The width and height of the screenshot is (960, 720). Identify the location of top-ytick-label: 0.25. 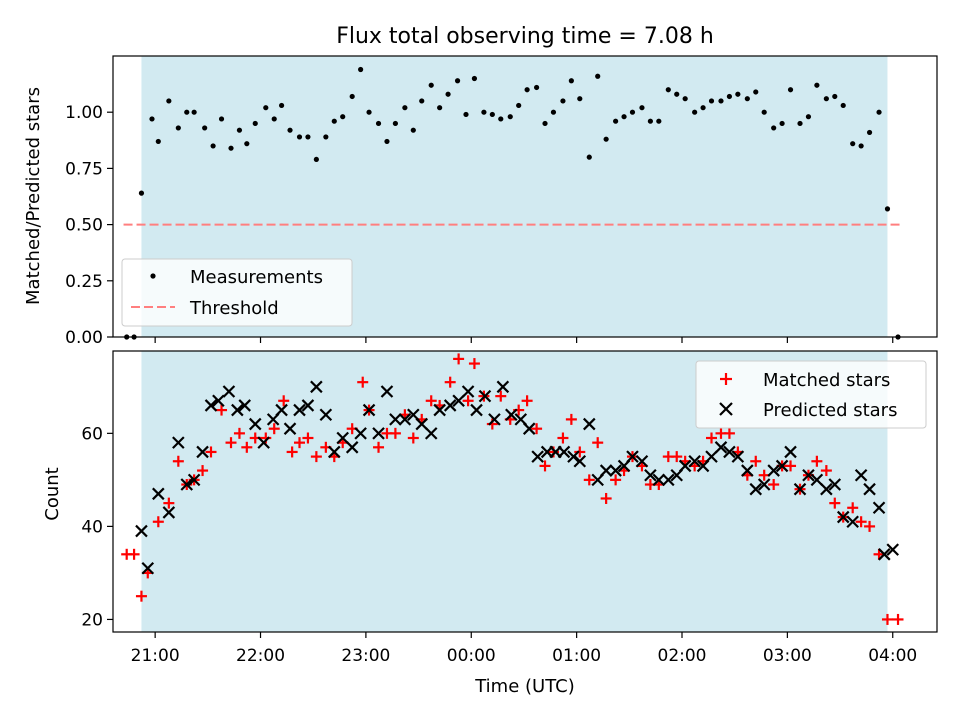
(84, 282).